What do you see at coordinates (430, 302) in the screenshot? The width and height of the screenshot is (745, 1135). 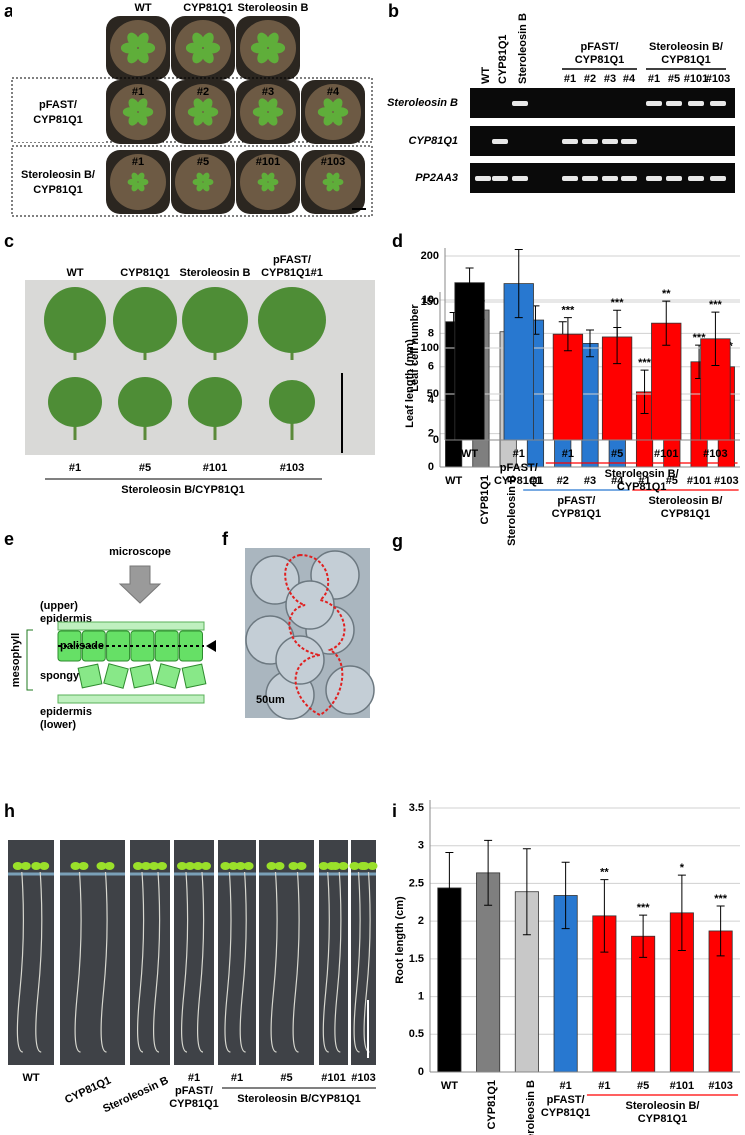 I see `y-tick-label: 150` at bounding box center [430, 302].